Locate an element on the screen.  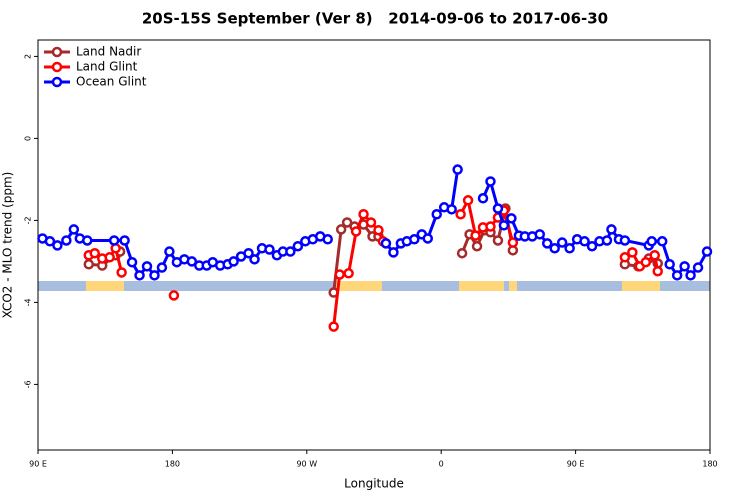
surface-band is located at coordinates (374, 286).